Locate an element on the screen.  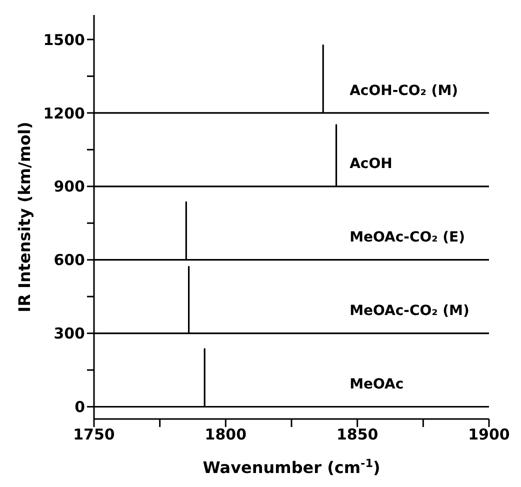
y-tick-label: 900 is located at coordinates (69, 187).